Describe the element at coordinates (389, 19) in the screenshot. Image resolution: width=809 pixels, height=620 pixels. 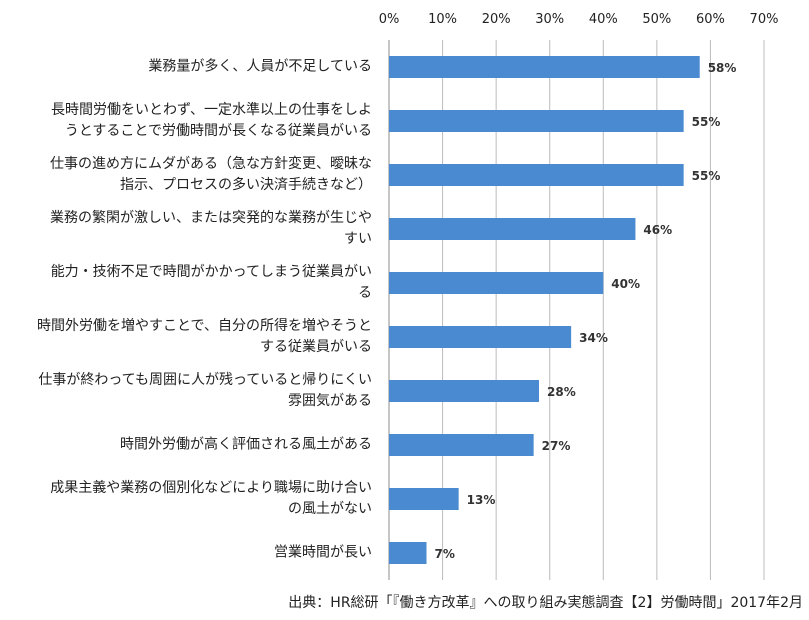
I see `x-tick-label: 0%` at that location.